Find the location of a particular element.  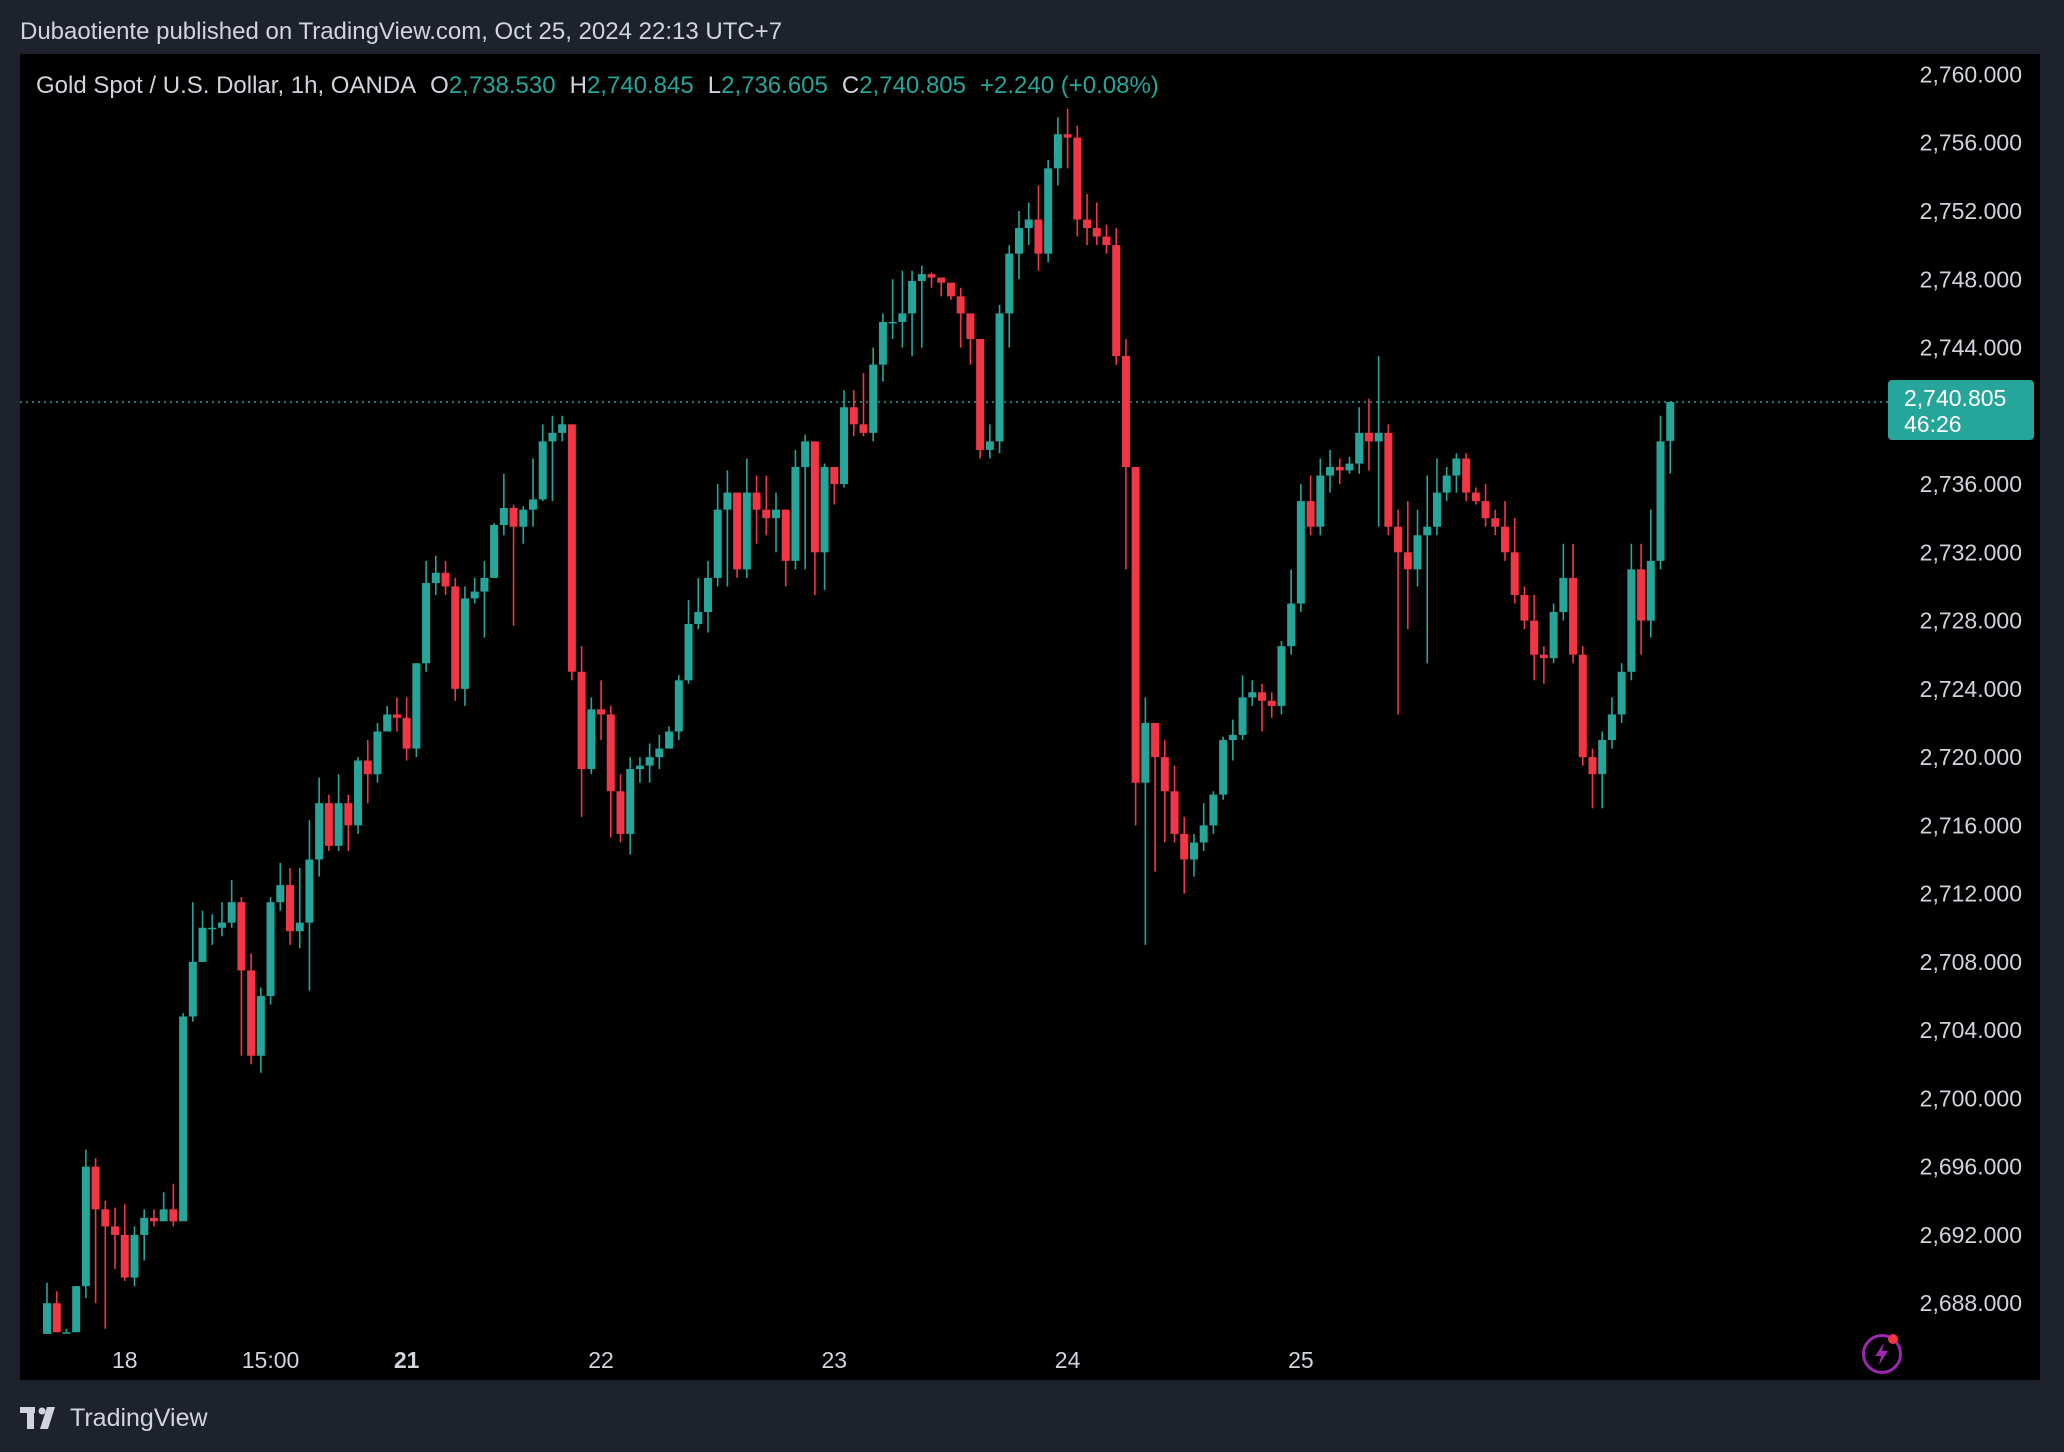

bar-countdown: 46:26 is located at coordinates (1933, 424).